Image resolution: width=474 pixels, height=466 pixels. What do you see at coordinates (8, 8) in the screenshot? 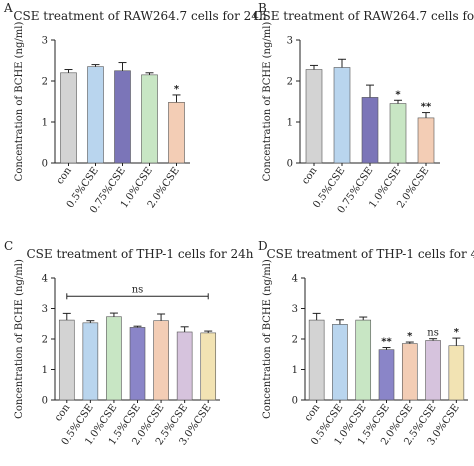
I see `panel-letter: A` at bounding box center [8, 8].